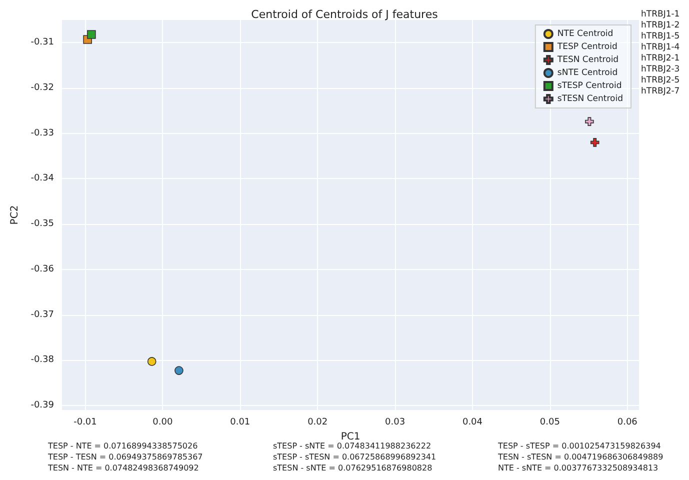 Image resolution: width=689 pixels, height=480 pixels. What do you see at coordinates (352, 446) in the screenshot?
I see `text: sTESP - sNTE = 0.07483411988236222` at bounding box center [352, 446].